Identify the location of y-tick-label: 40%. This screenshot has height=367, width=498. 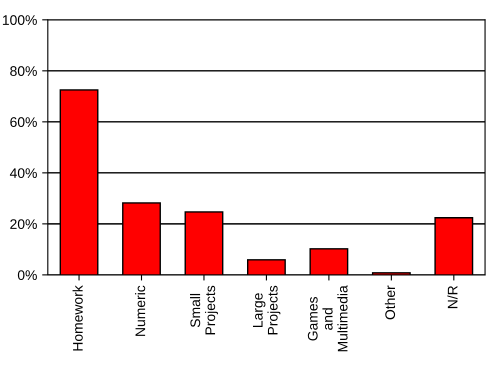
(23, 173).